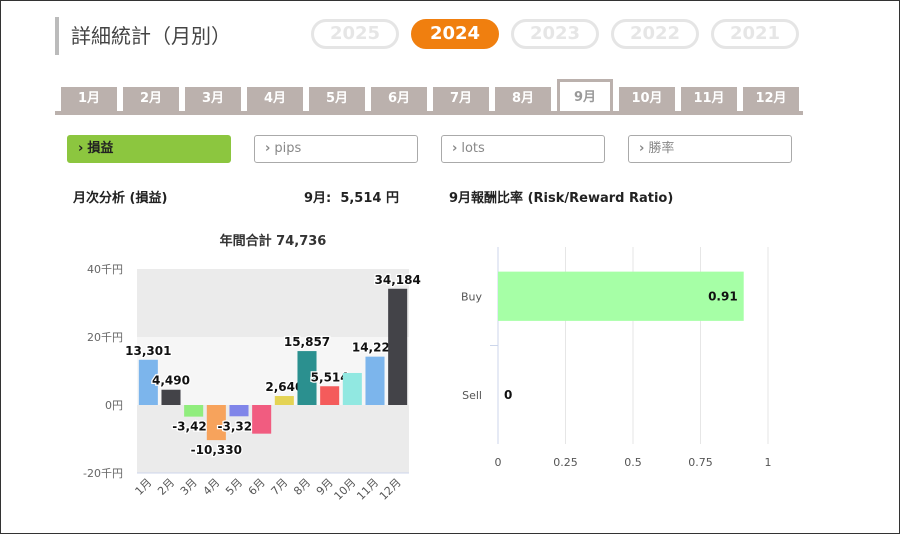  What do you see at coordinates (330, 395) in the screenshot?
I see `bar-9月` at bounding box center [330, 395].